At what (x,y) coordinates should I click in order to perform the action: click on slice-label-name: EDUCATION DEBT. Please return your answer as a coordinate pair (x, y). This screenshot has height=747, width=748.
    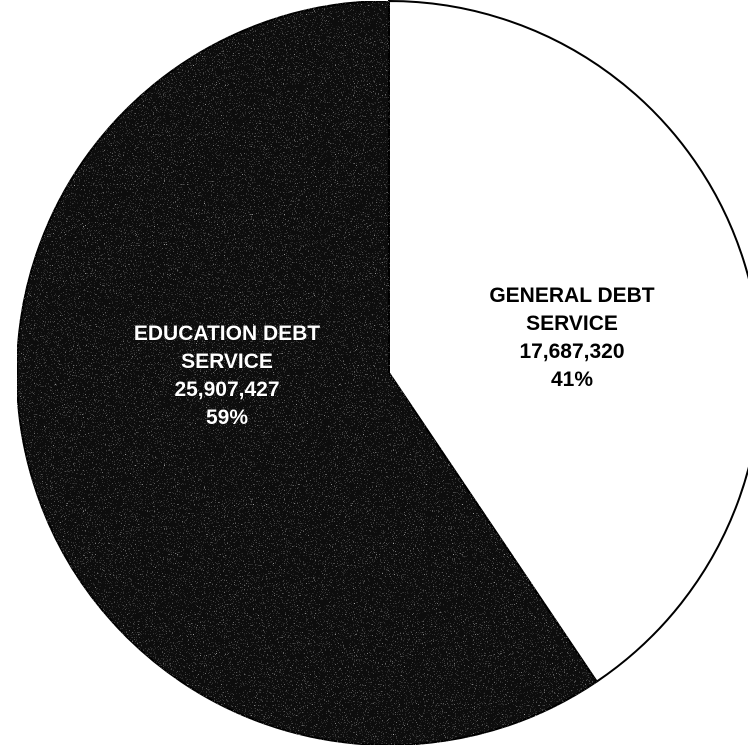
    Looking at the image, I should click on (227, 333).